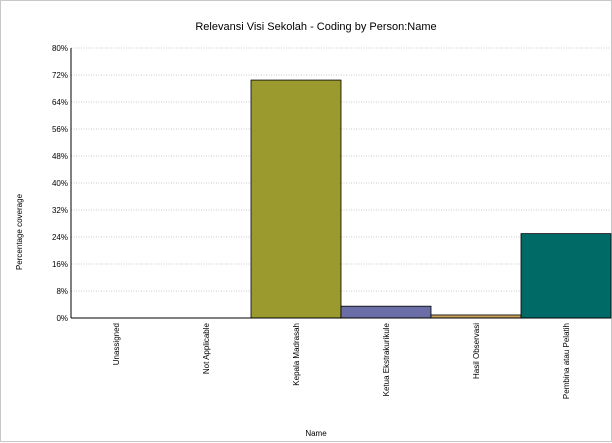 The width and height of the screenshot is (612, 443). What do you see at coordinates (476, 351) in the screenshot?
I see `x-category-label: Hasil Observasi` at bounding box center [476, 351].